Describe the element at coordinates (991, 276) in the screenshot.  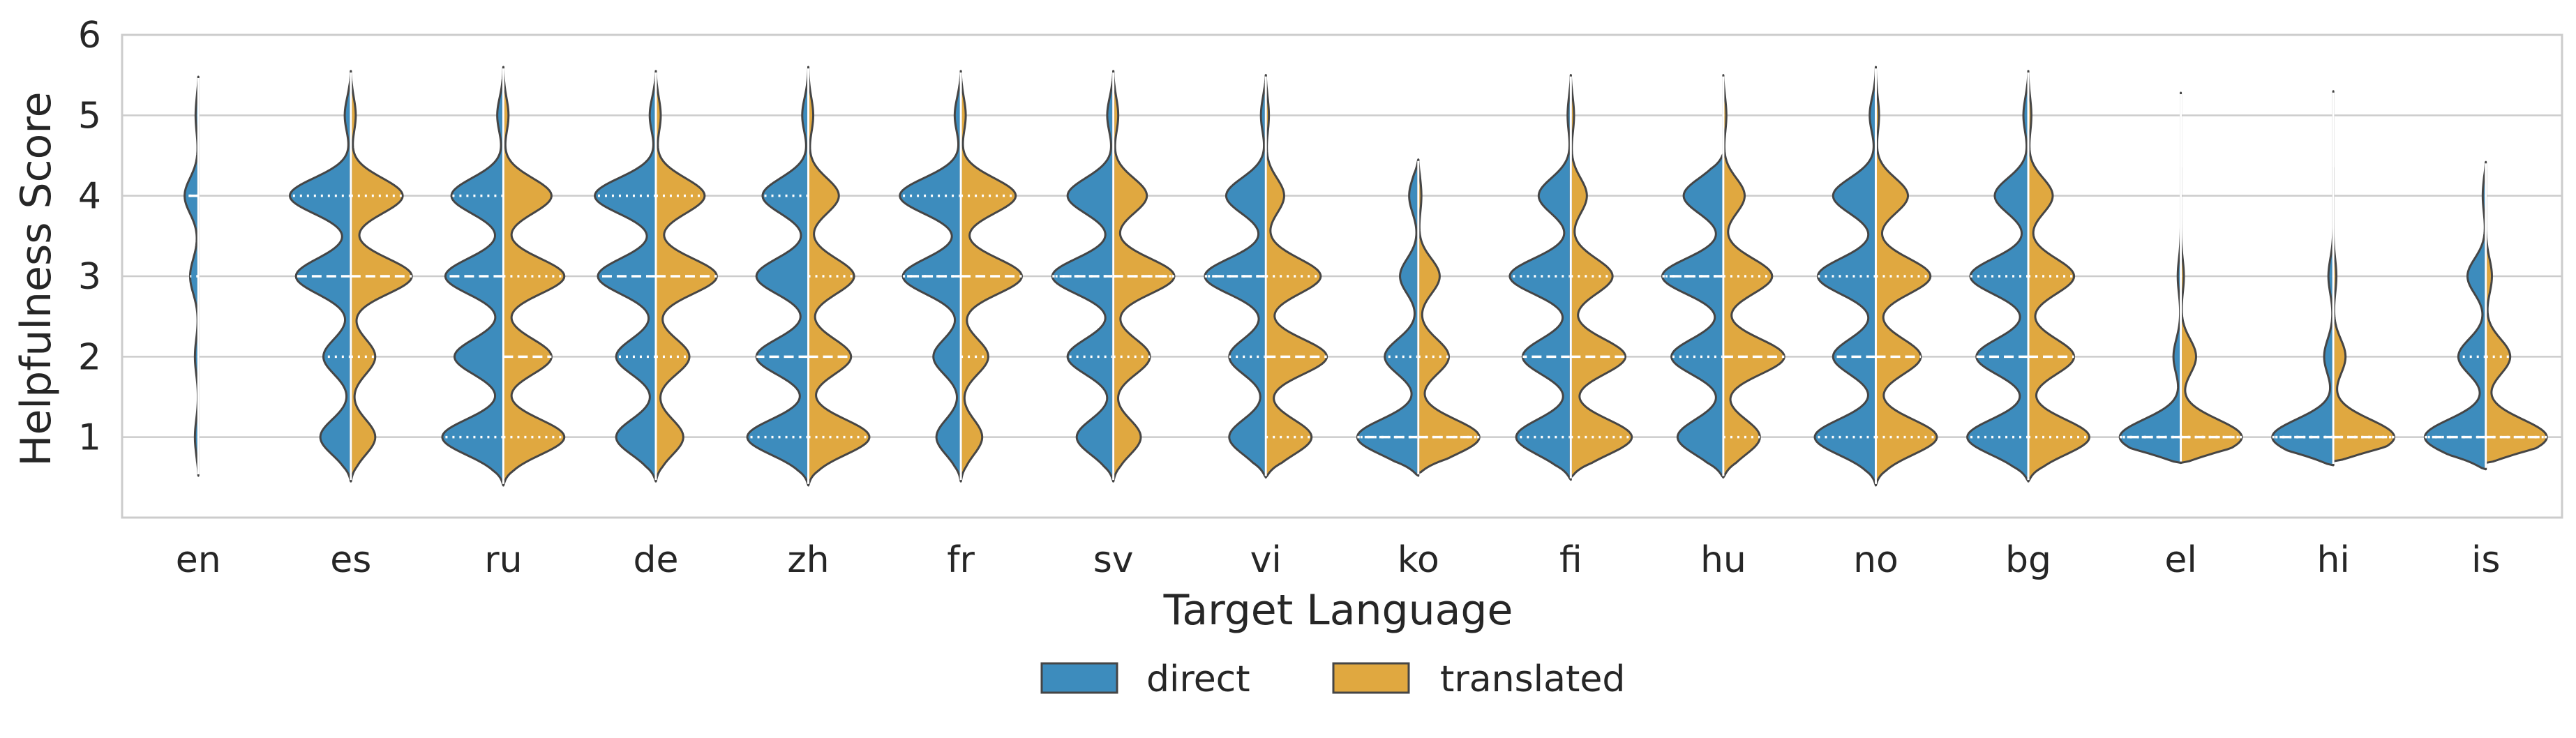
I see `violin-fr-translated` at that location.